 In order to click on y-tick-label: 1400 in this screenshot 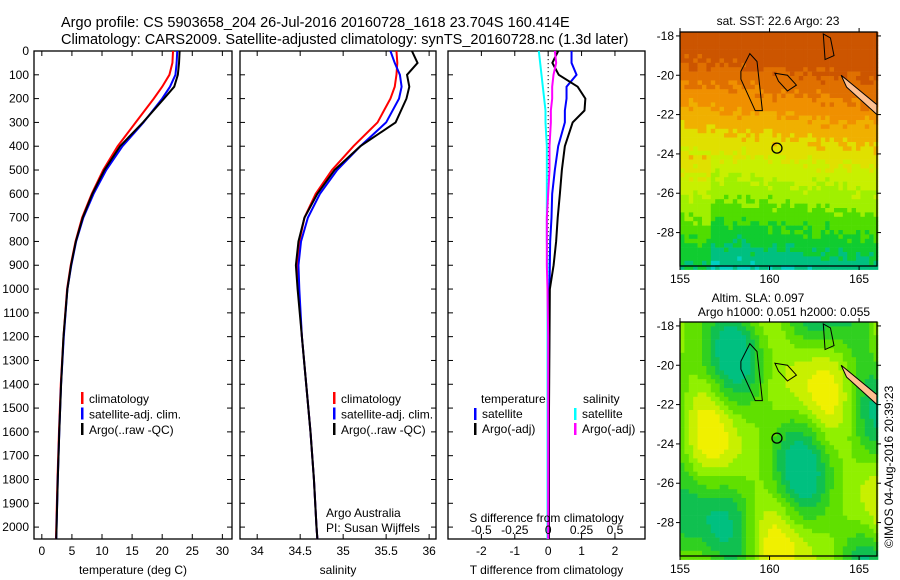, I will do `click(15, 384)`.